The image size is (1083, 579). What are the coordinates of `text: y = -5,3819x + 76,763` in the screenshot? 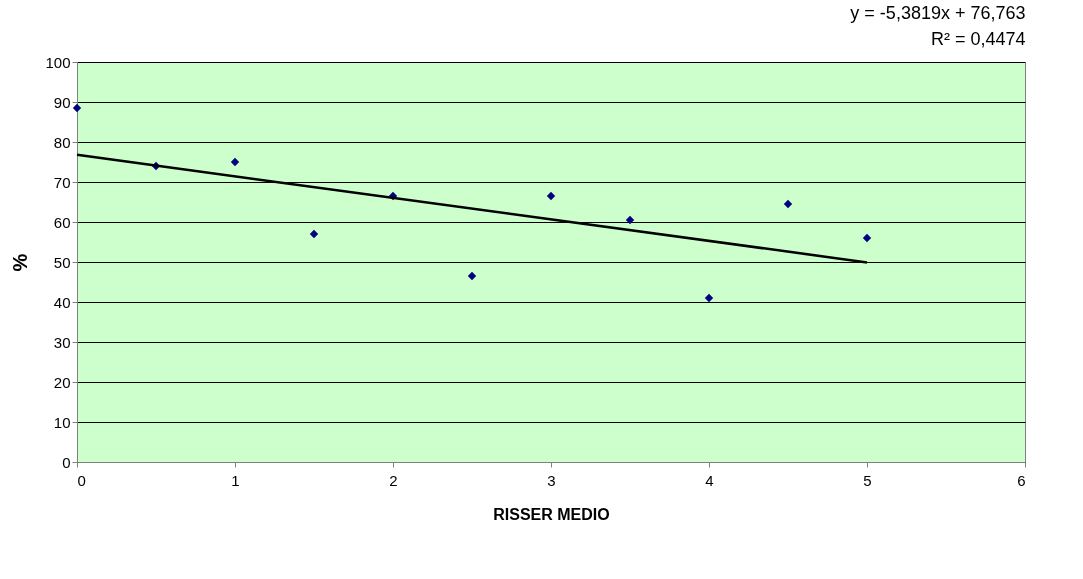 It's located at (938, 13).